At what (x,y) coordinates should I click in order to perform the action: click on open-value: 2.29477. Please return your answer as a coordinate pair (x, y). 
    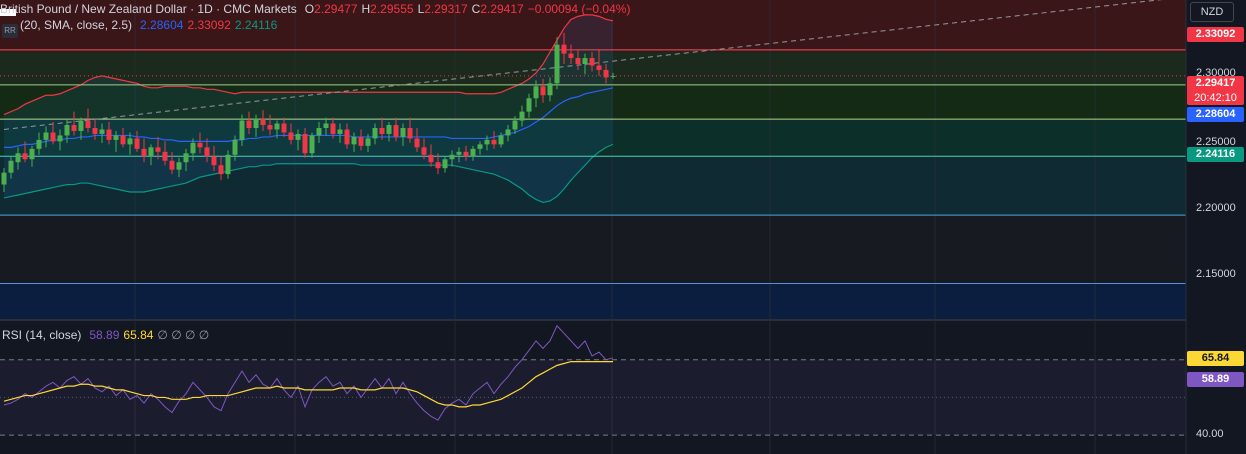
    Looking at the image, I should click on (336, 9).